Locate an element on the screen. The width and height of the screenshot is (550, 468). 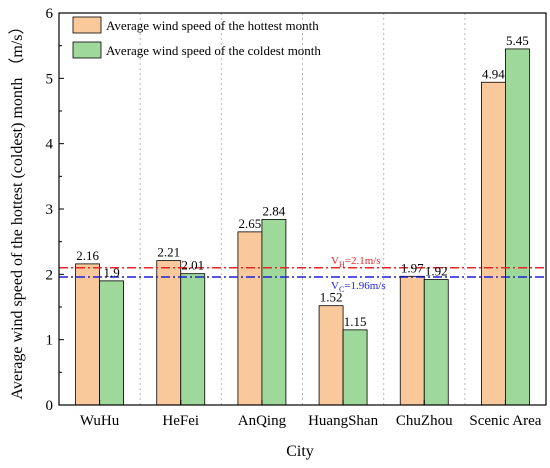
legend-swatch-hottest is located at coordinates (87, 25).